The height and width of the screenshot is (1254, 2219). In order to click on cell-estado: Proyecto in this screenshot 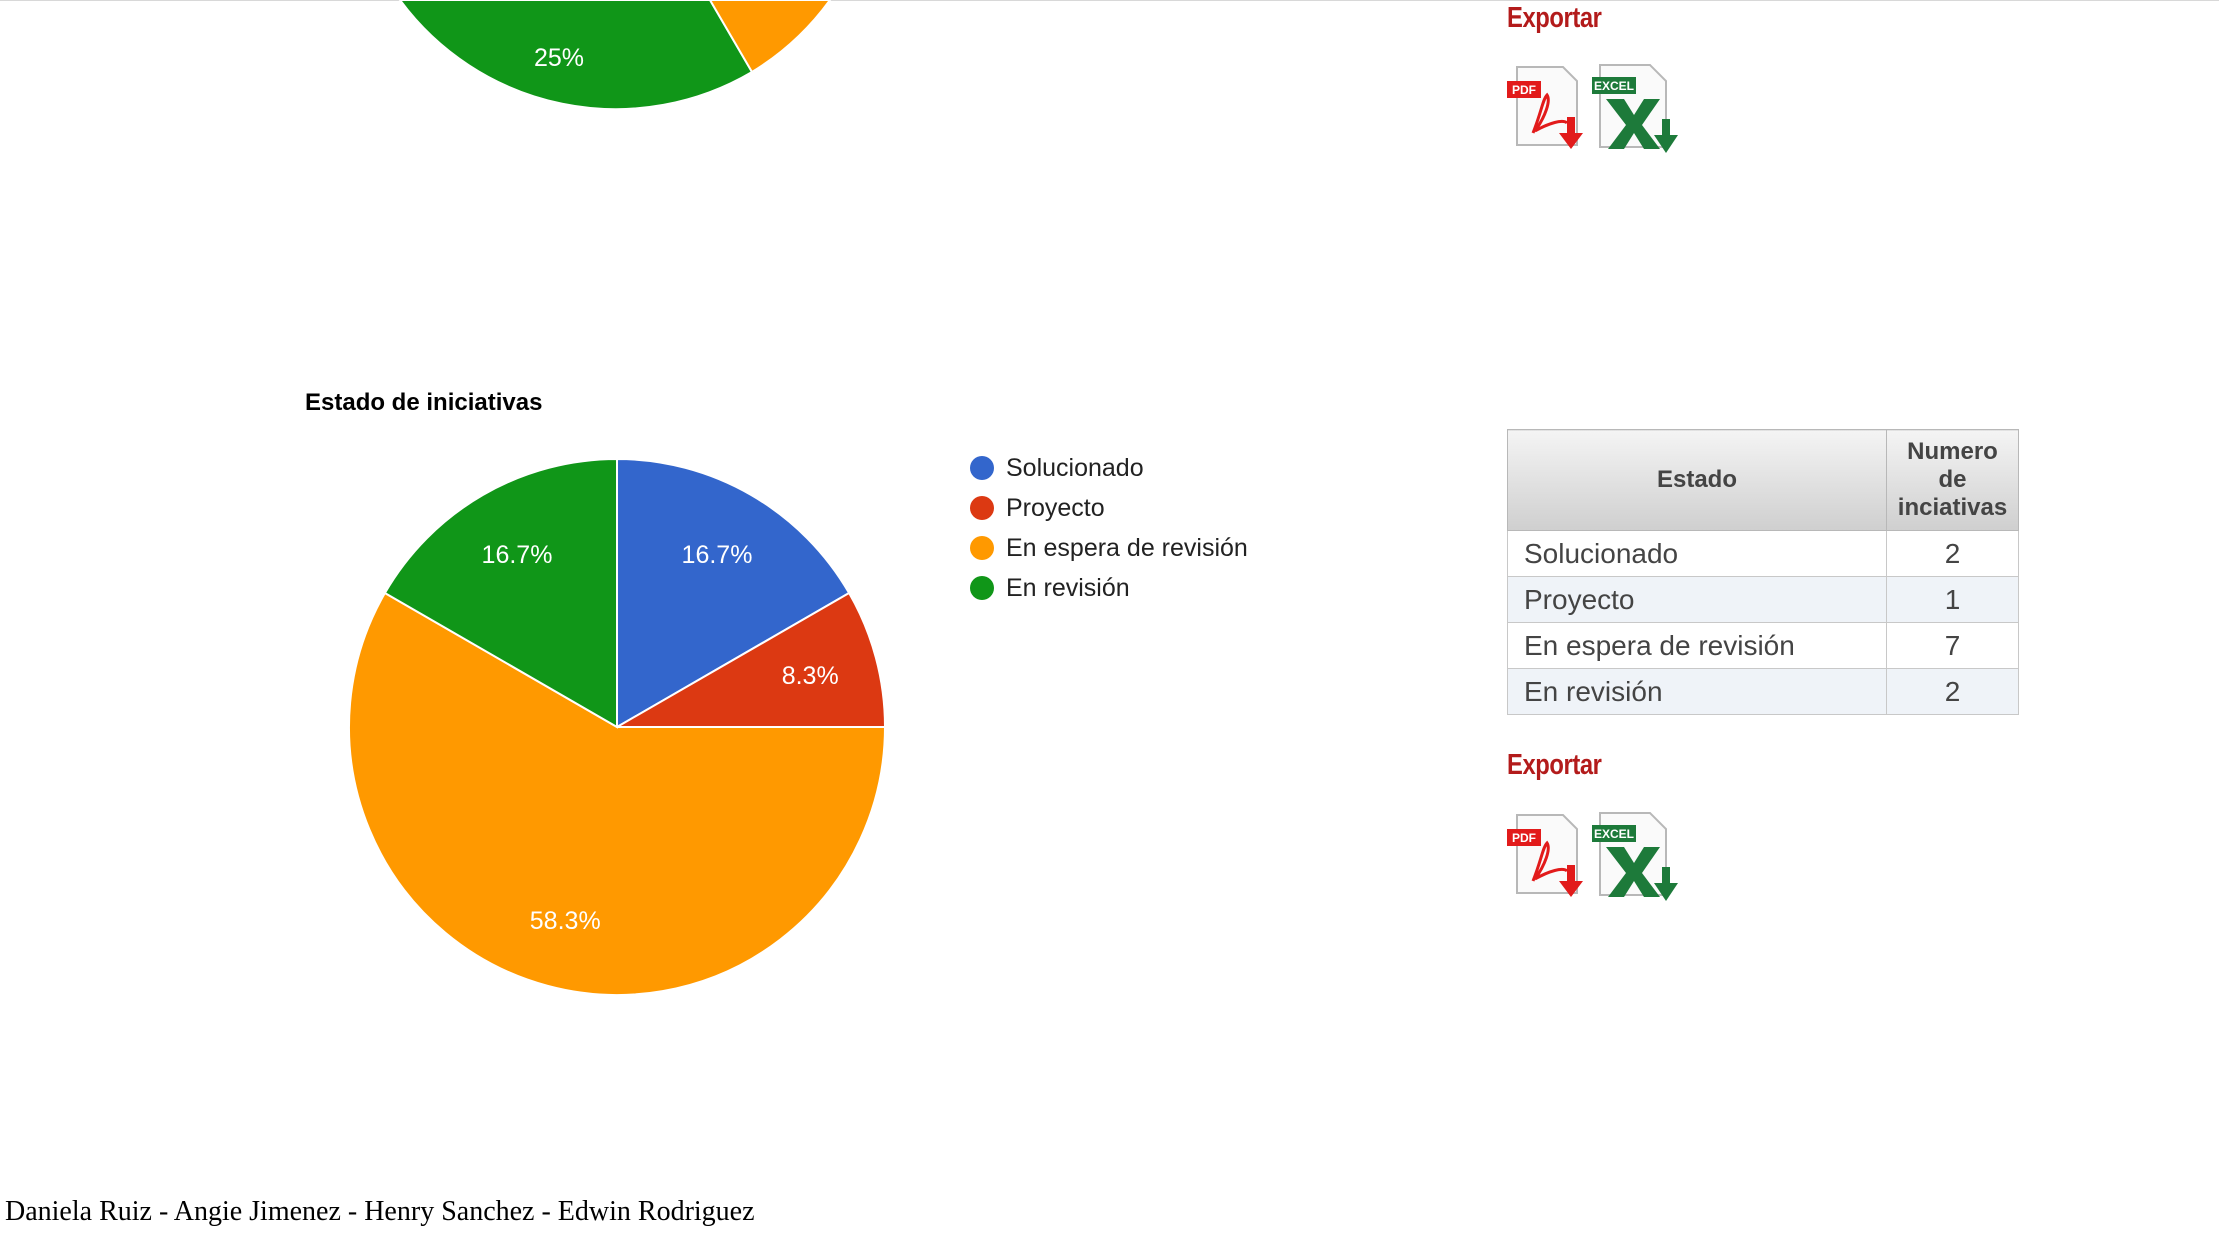, I will do `click(1697, 599)`.